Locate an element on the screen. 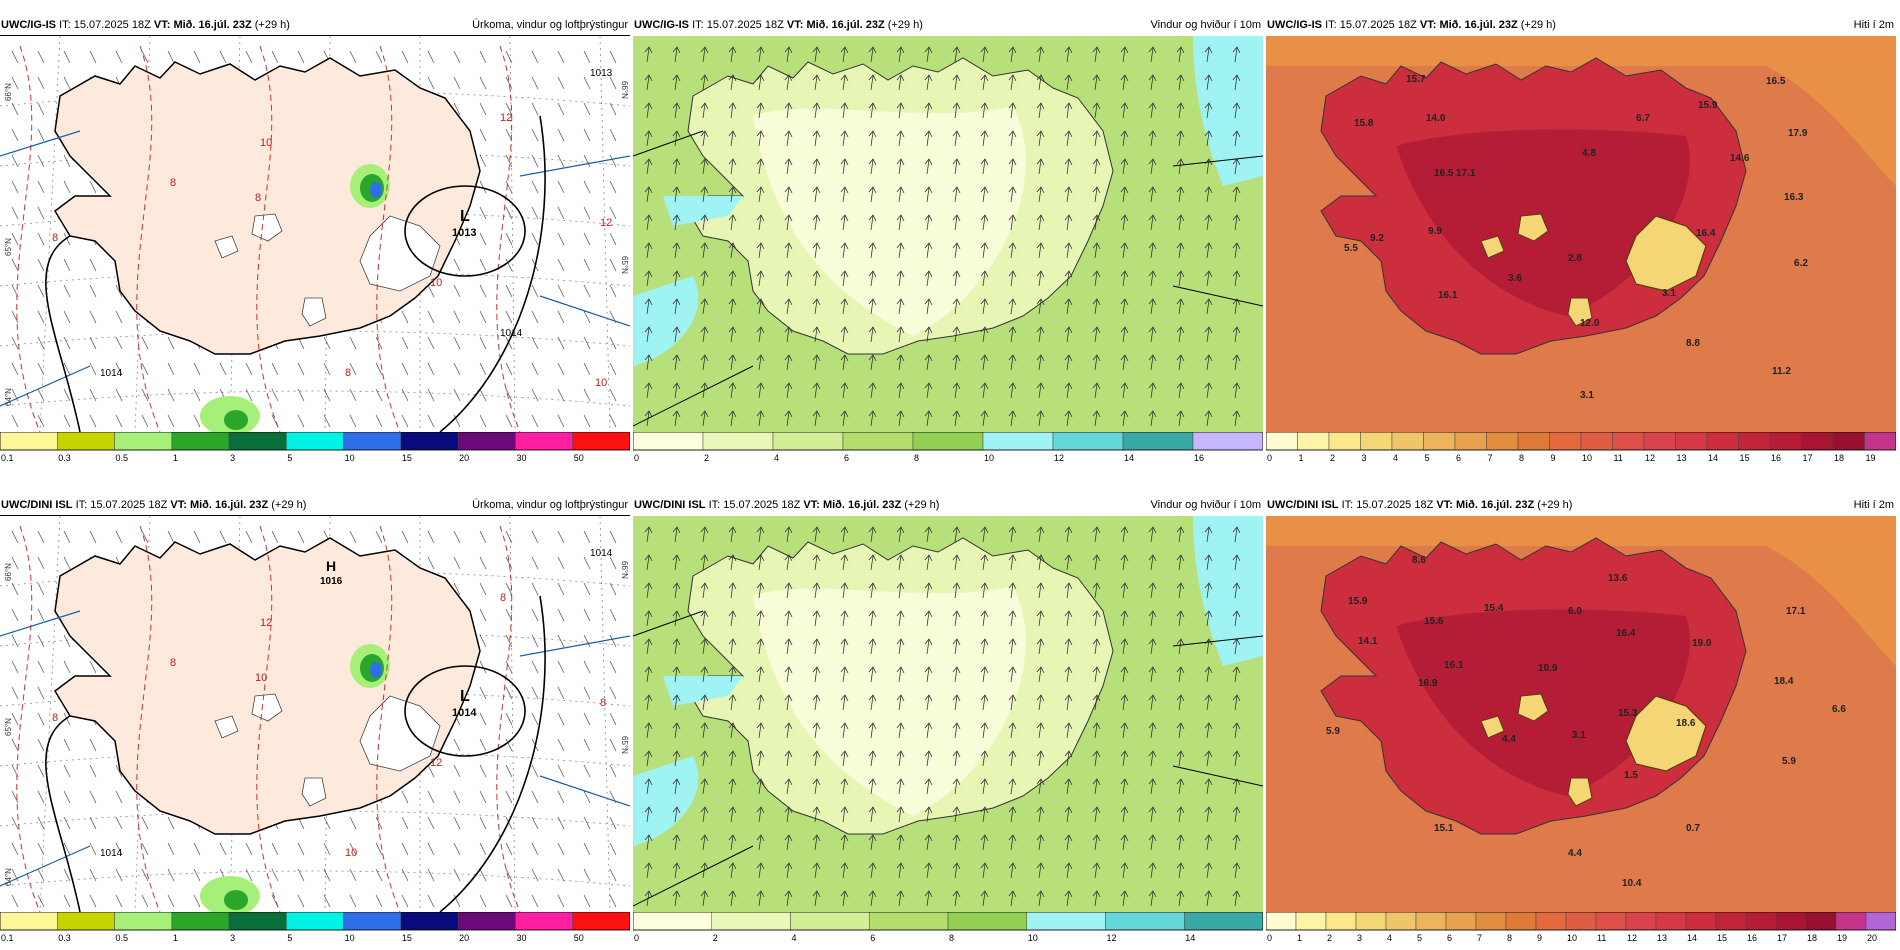 The width and height of the screenshot is (1900, 950). temperature-value: 1.5 is located at coordinates (1631, 775).